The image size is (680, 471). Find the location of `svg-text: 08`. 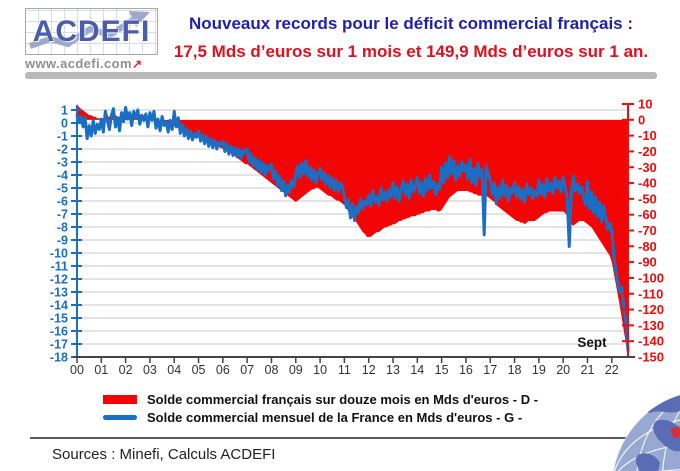

svg-text: 08 is located at coordinates (272, 370).